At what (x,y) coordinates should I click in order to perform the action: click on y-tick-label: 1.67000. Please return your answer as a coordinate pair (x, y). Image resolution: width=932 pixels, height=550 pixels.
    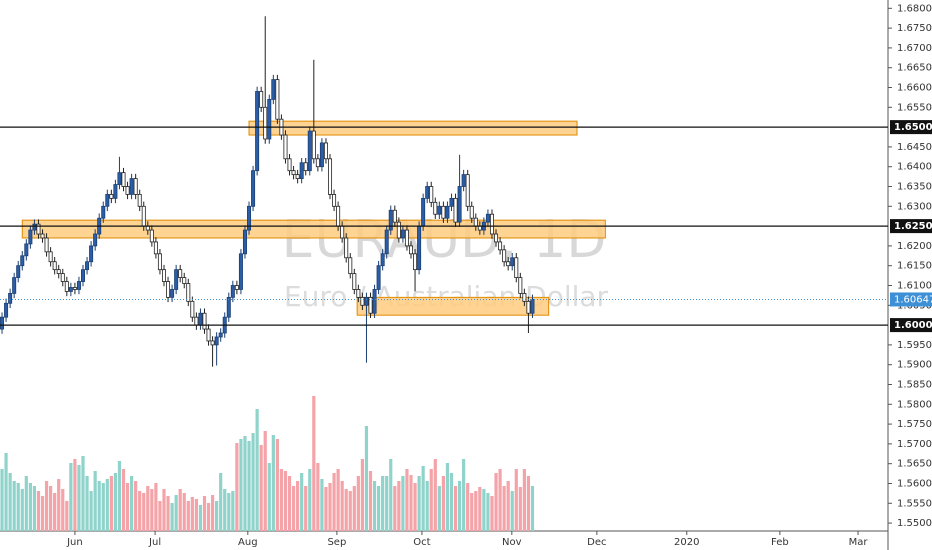
    Looking at the image, I should click on (914, 48).